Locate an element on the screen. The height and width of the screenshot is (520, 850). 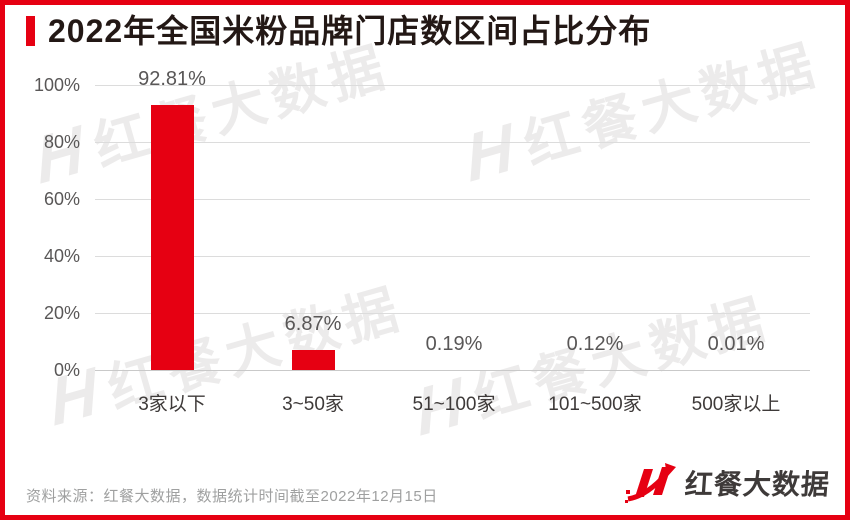
x-axis-category-label: 3~50家 is located at coordinates (313, 404).